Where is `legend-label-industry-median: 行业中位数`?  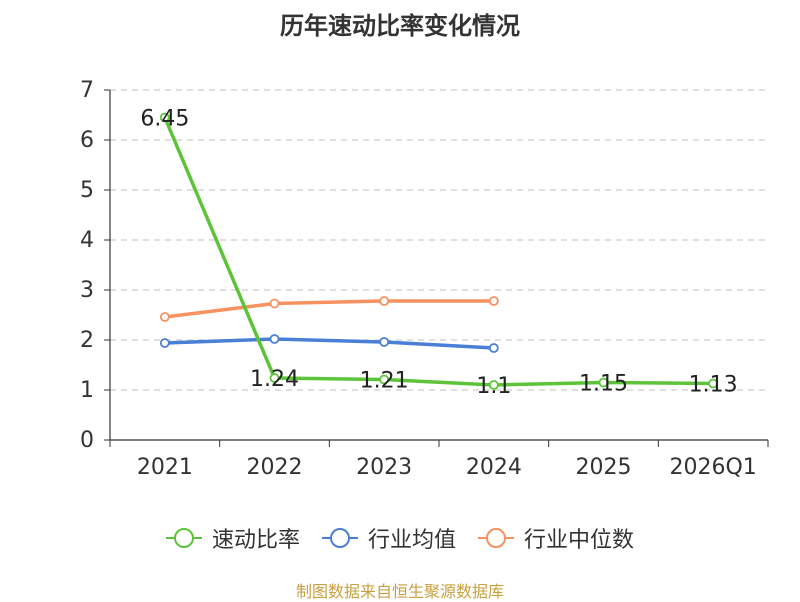
legend-label-industry-median: 行业中位数 is located at coordinates (579, 540).